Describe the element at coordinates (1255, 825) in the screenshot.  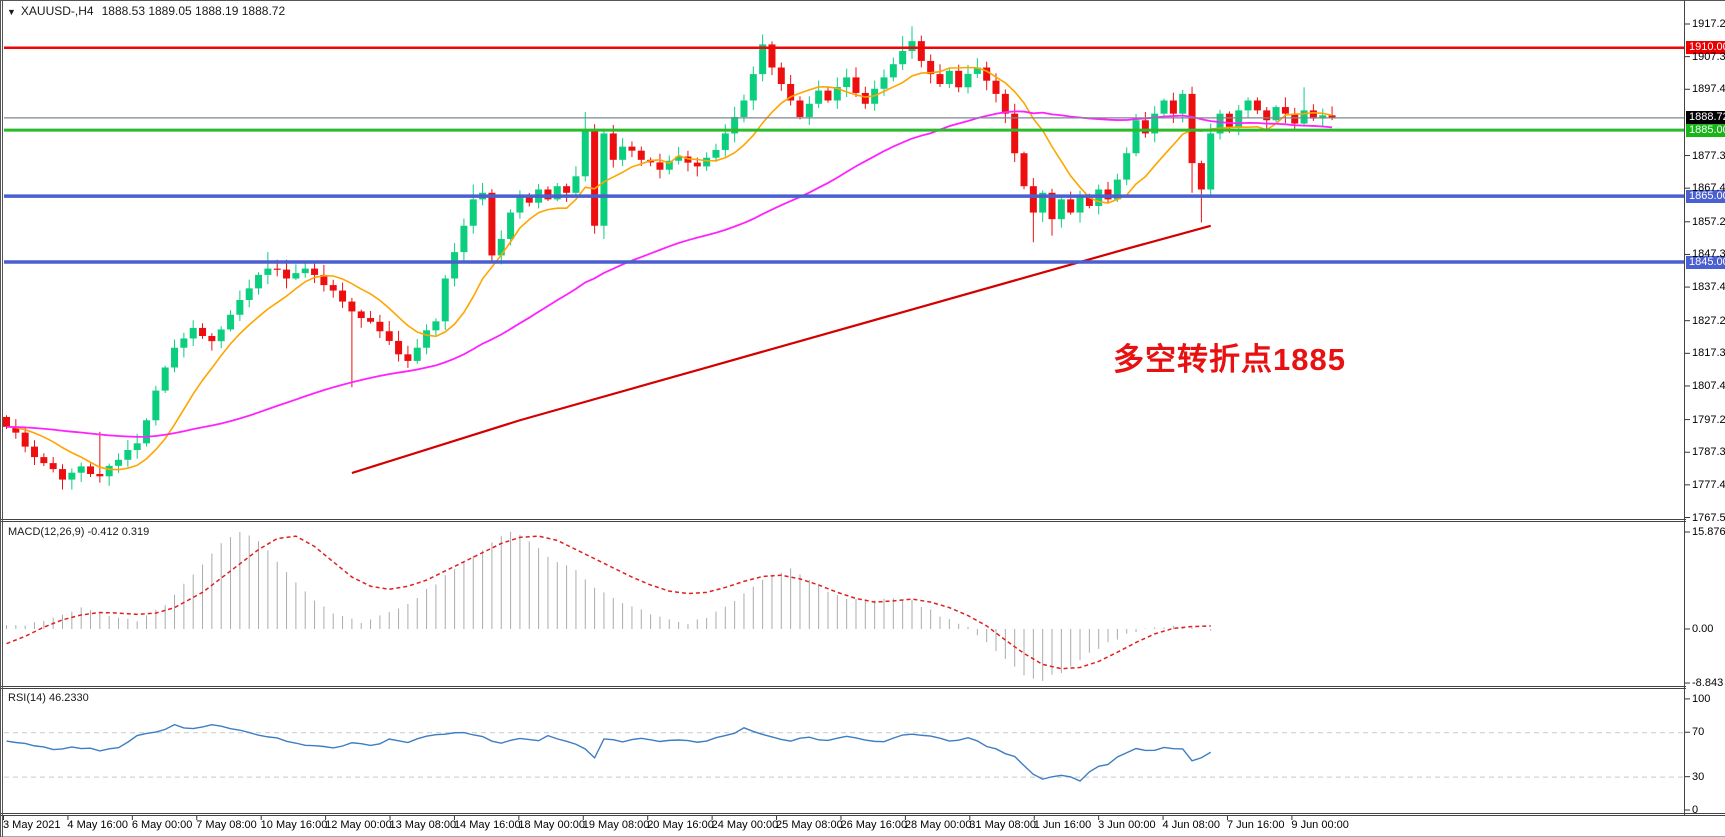
I see `date-tick-label: 7 Jun 16:00` at that location.